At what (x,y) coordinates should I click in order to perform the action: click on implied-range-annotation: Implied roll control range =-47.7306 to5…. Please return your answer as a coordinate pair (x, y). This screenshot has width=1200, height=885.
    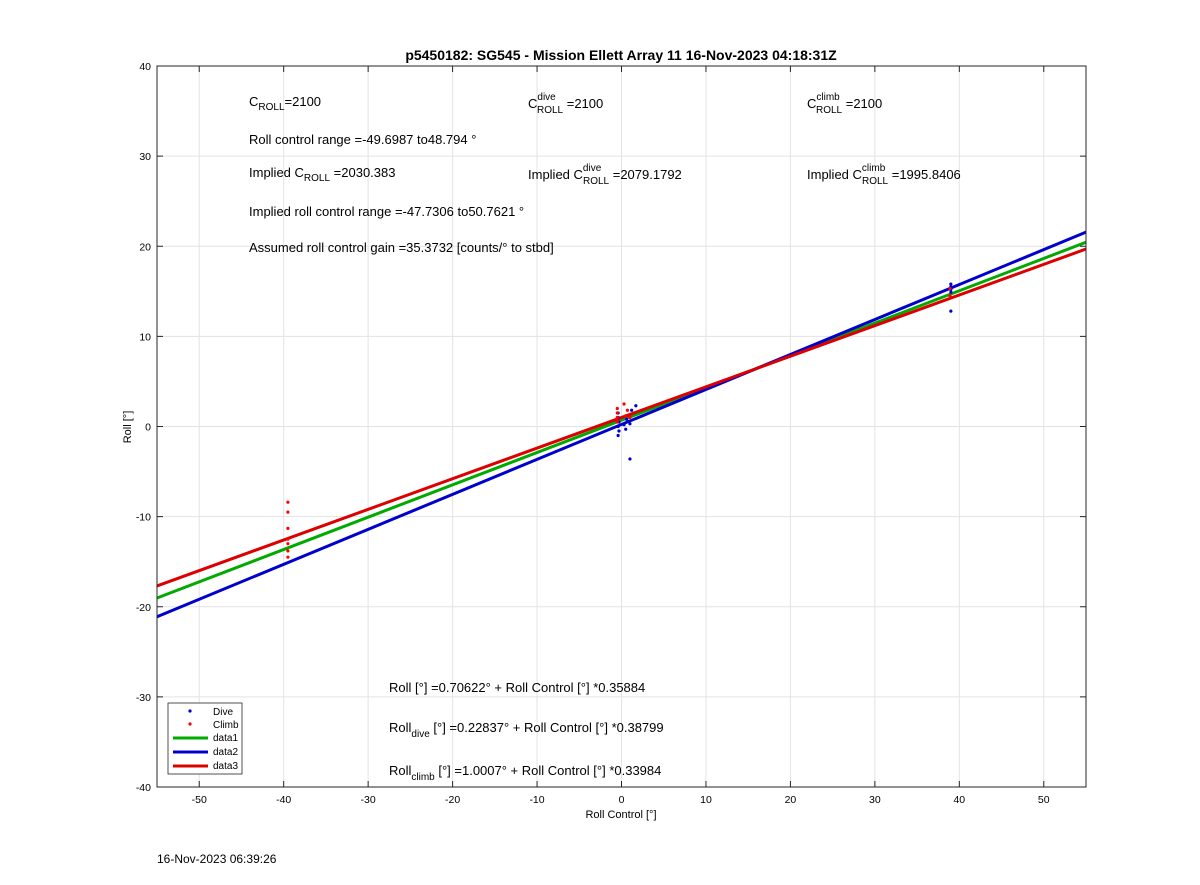
    Looking at the image, I should click on (386, 211).